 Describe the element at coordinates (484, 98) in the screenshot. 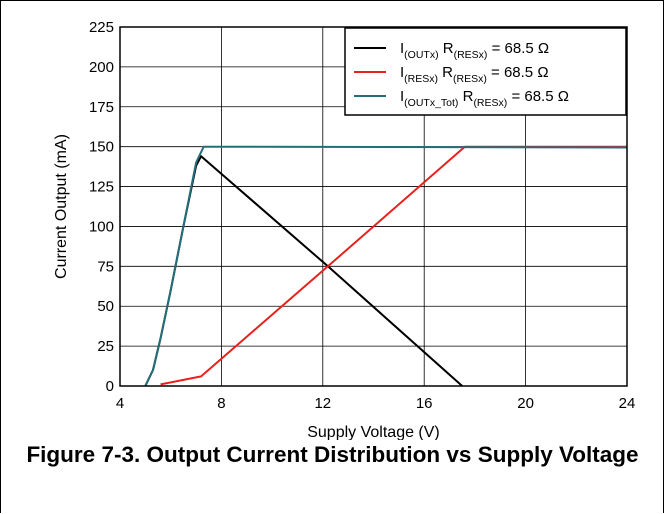

I see `legend-label: I(OUTx_Tot) R(RESx) = 68.5 Ω` at that location.